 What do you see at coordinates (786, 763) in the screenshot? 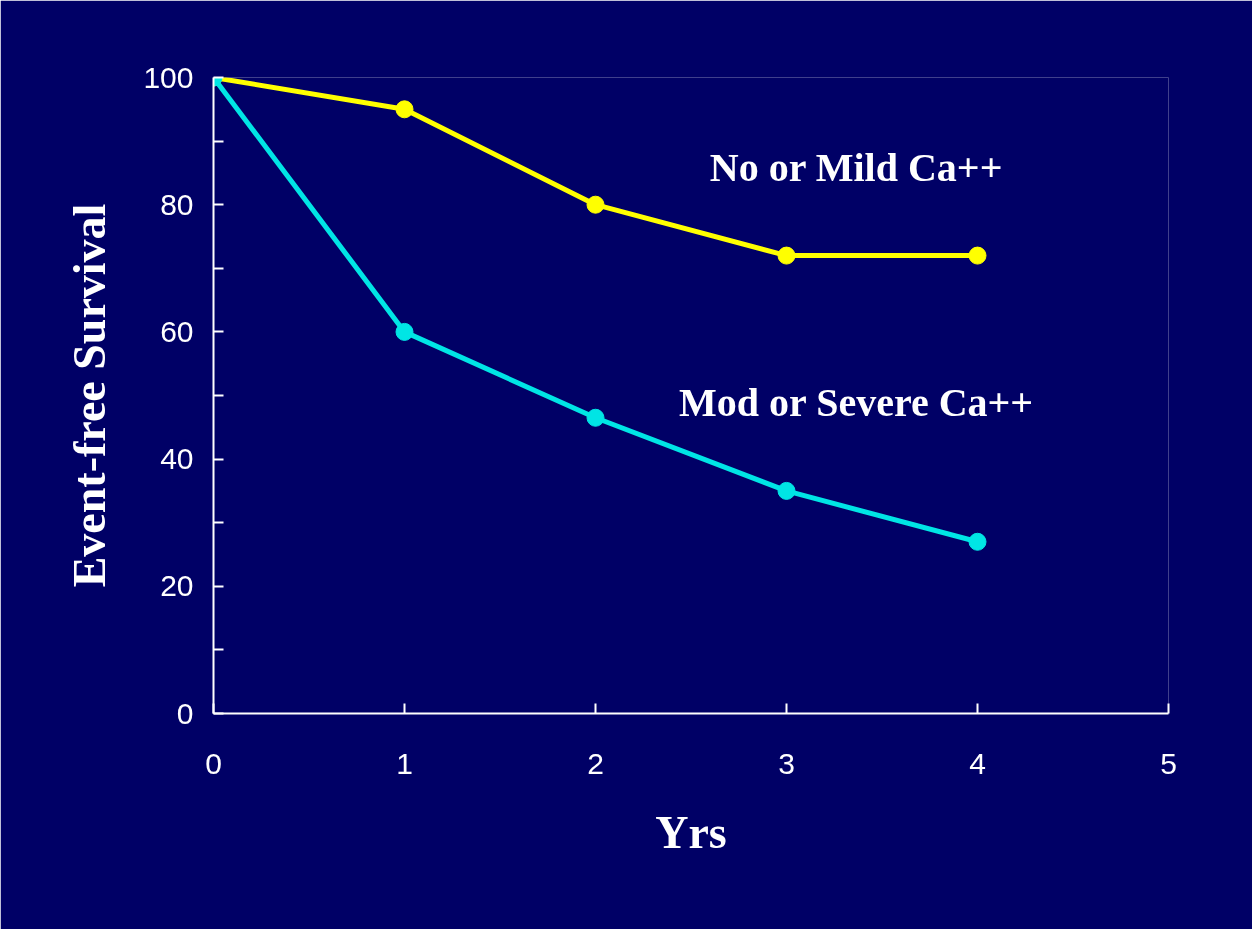
I see `x-tick-label: 3` at bounding box center [786, 763].